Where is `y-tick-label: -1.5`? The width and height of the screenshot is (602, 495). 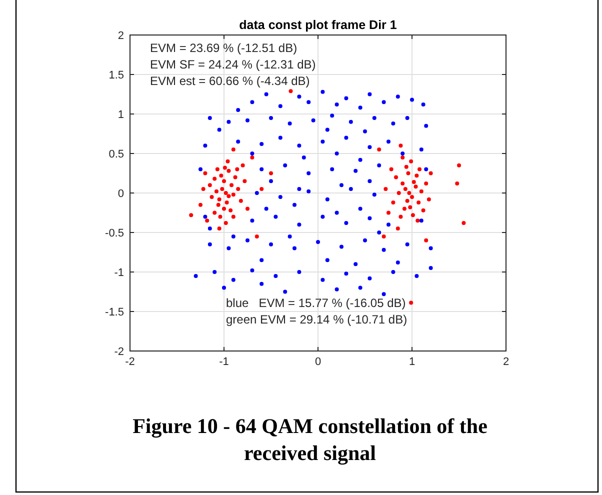 y-tick-label: -1.5 is located at coordinates (114, 312).